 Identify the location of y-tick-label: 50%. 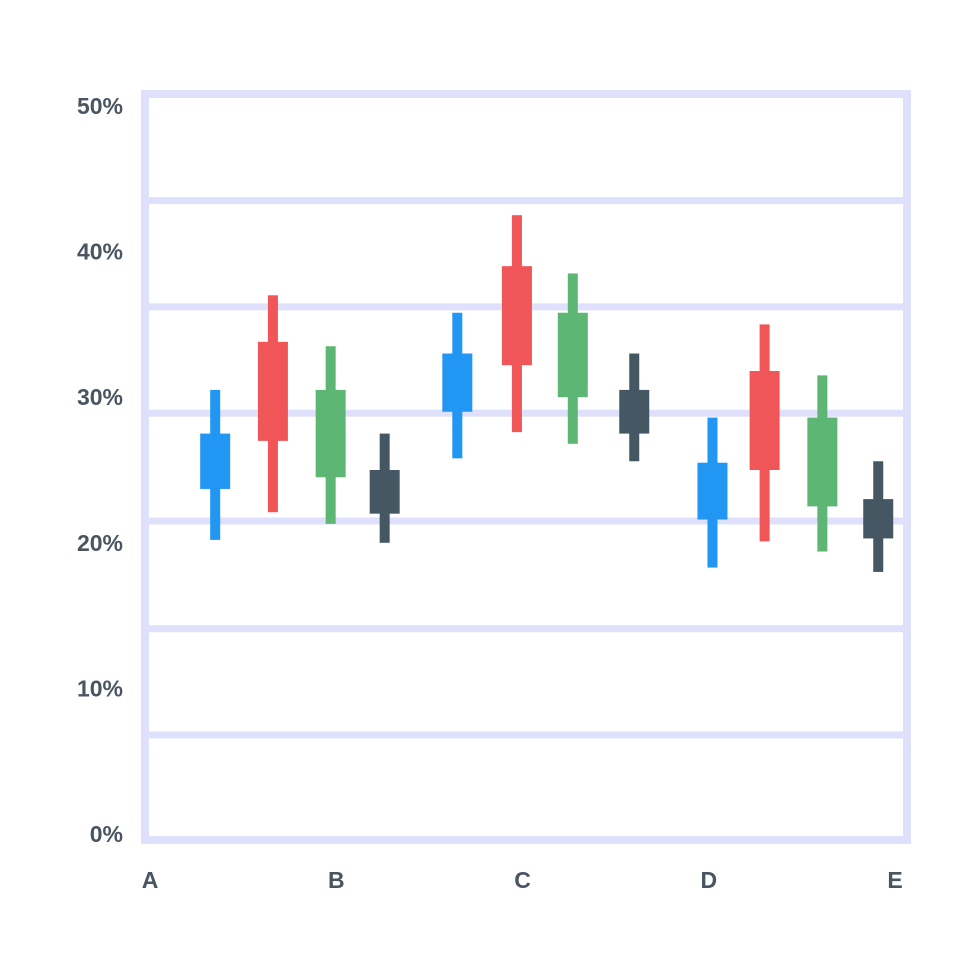
(100, 106).